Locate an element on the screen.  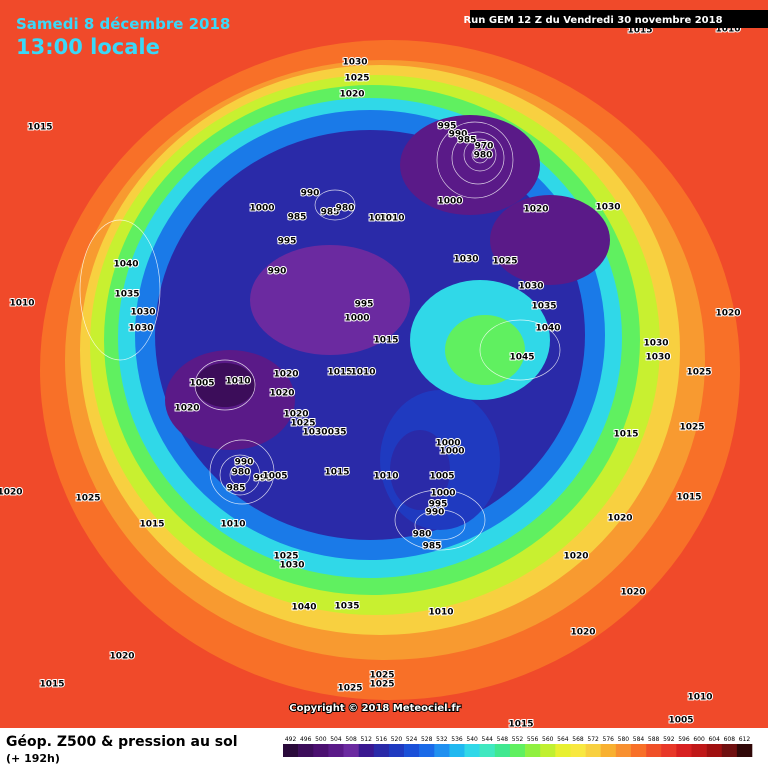
colorbar-tick-label: 496 is located at coordinates (306, 739).